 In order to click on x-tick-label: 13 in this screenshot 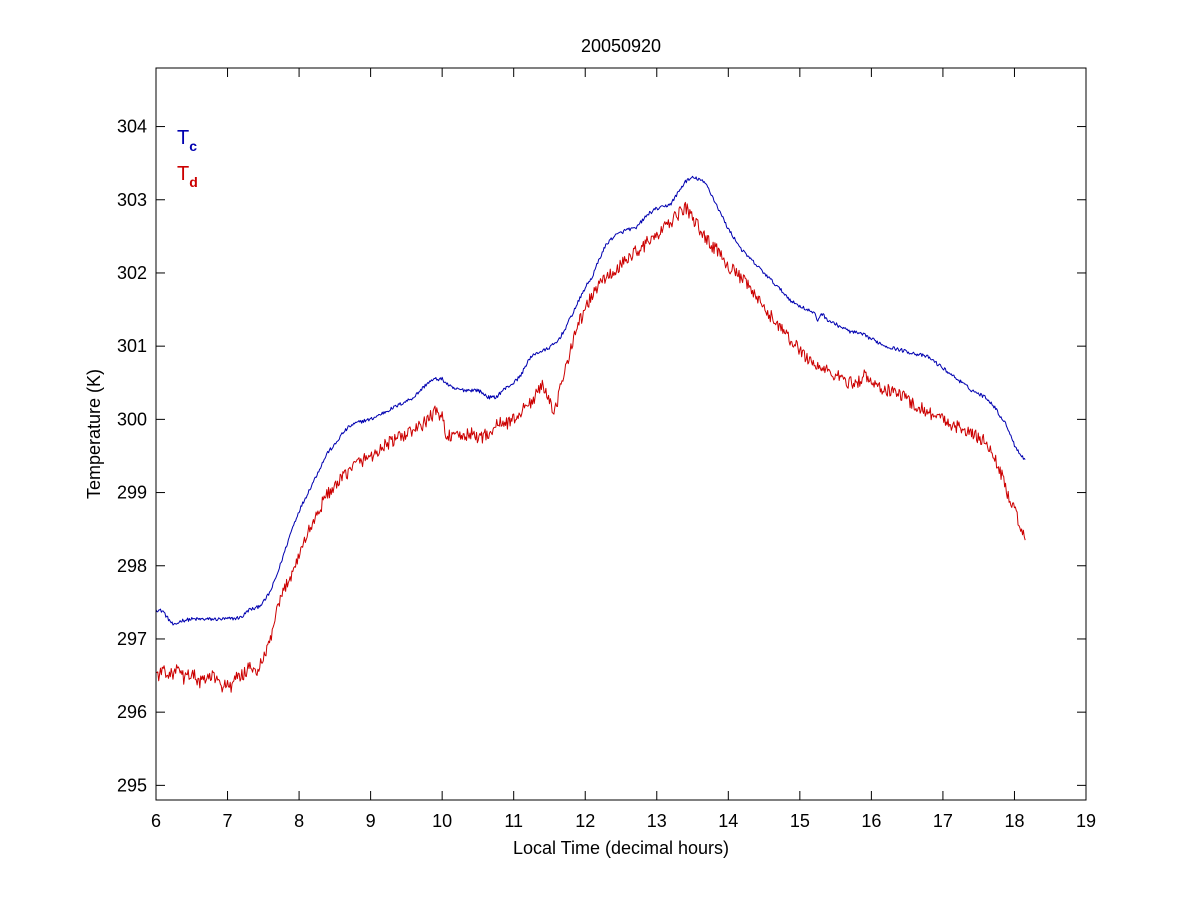, I will do `click(657, 821)`.